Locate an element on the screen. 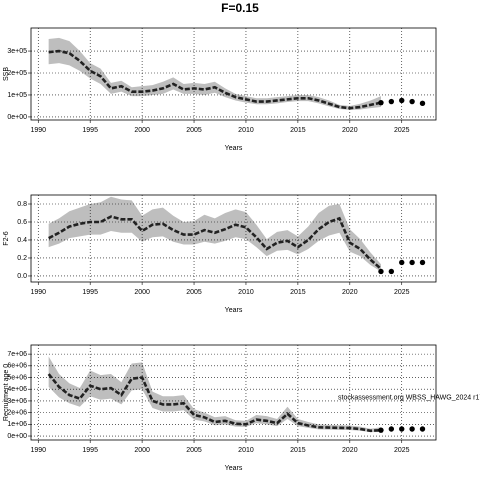 This screenshot has width=480, height=480. y-tick-label: 3e+05 is located at coordinates (17, 51).